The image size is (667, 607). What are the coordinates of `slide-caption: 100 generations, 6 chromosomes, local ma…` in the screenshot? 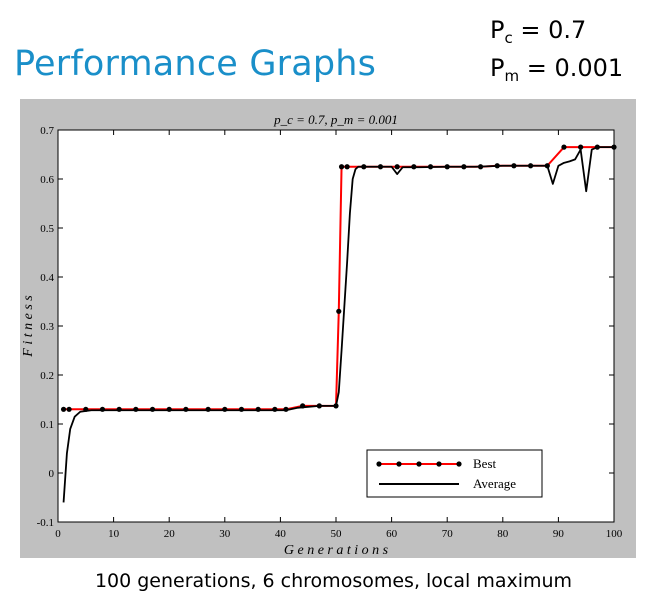 It's located at (333, 581).